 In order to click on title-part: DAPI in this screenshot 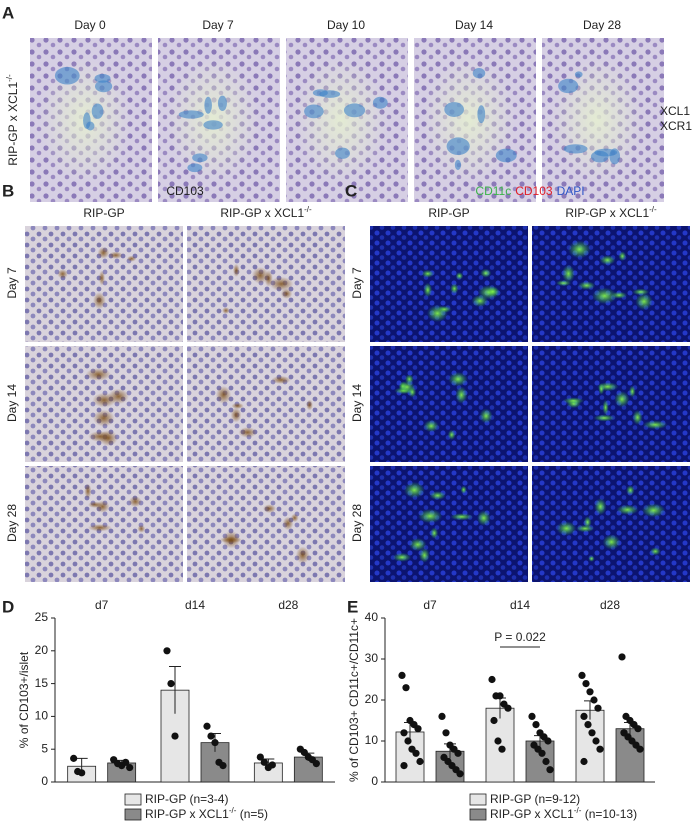, I will do `click(571, 191)`.